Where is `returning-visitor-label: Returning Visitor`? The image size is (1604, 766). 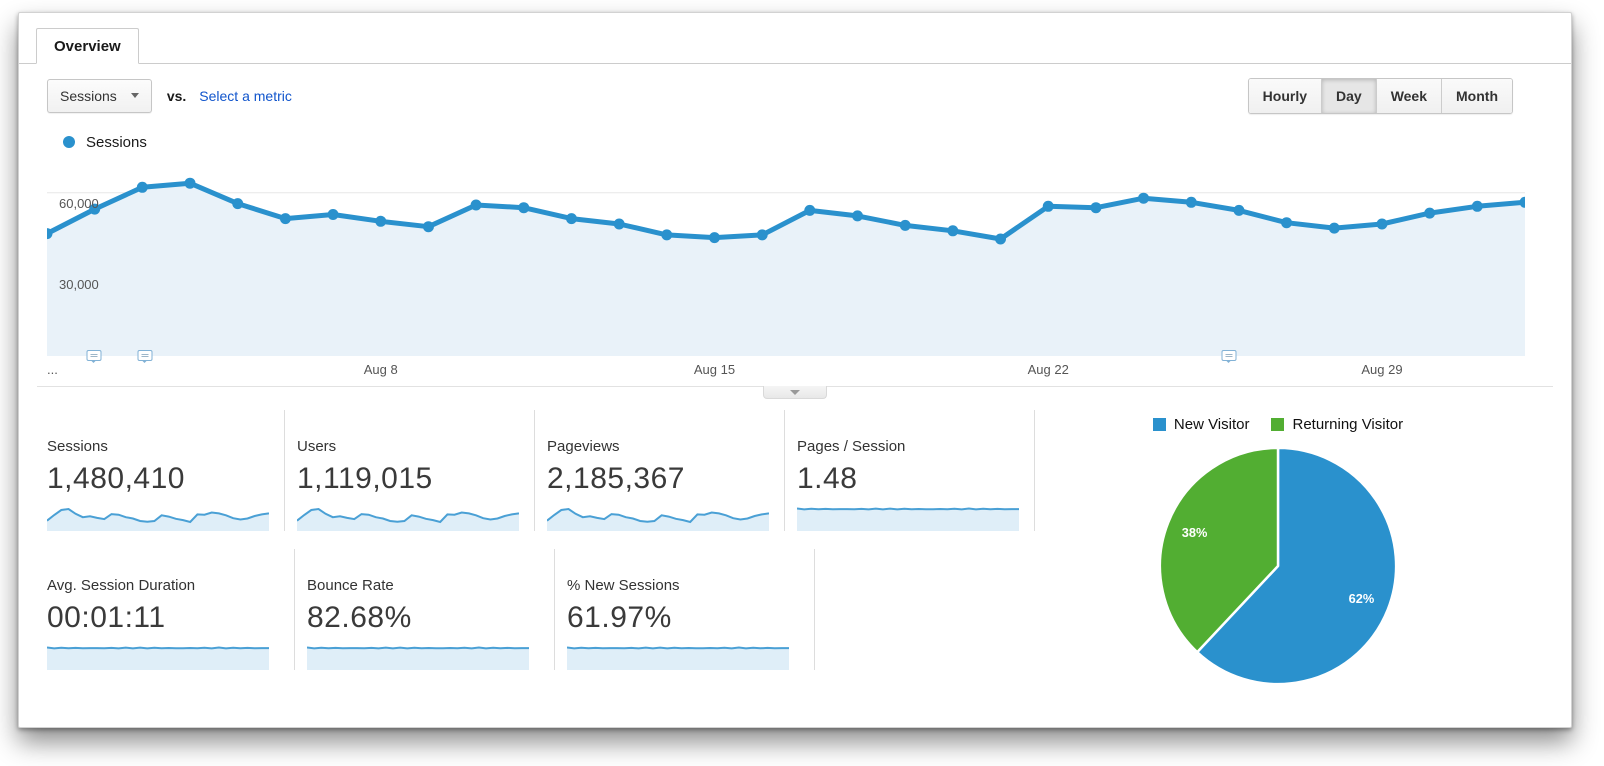
returning-visitor-label: Returning Visitor is located at coordinates (1348, 424).